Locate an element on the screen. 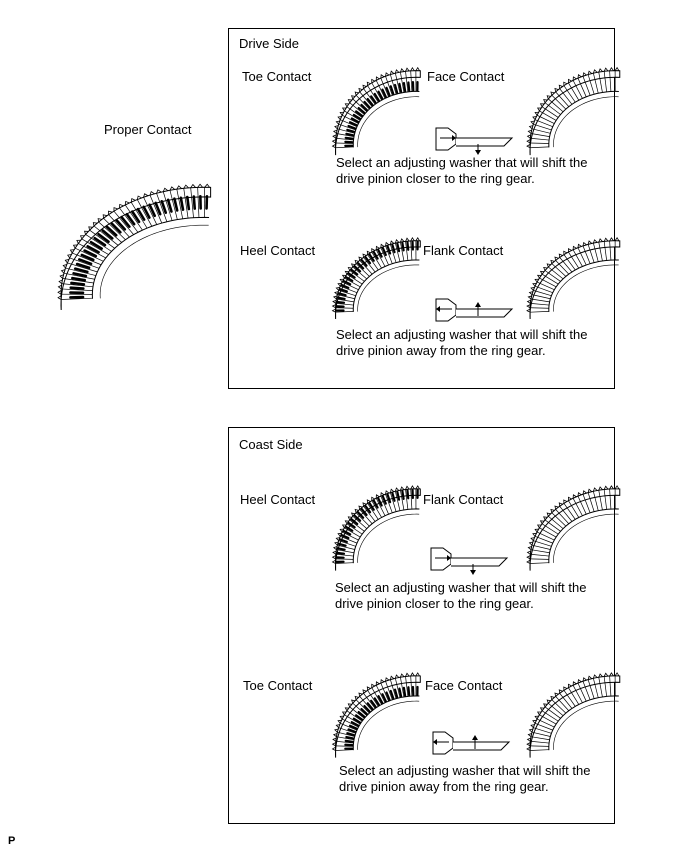 The height and width of the screenshot is (855, 690). drive-toe-contact-gear is located at coordinates (376, 111).